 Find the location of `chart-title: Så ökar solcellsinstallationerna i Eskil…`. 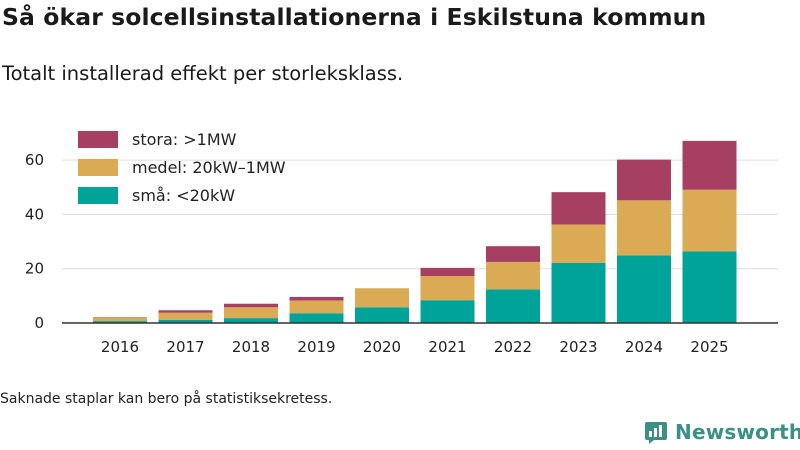

chart-title: Så ökar solcellsinstallationerna i Eskil… is located at coordinates (354, 17).